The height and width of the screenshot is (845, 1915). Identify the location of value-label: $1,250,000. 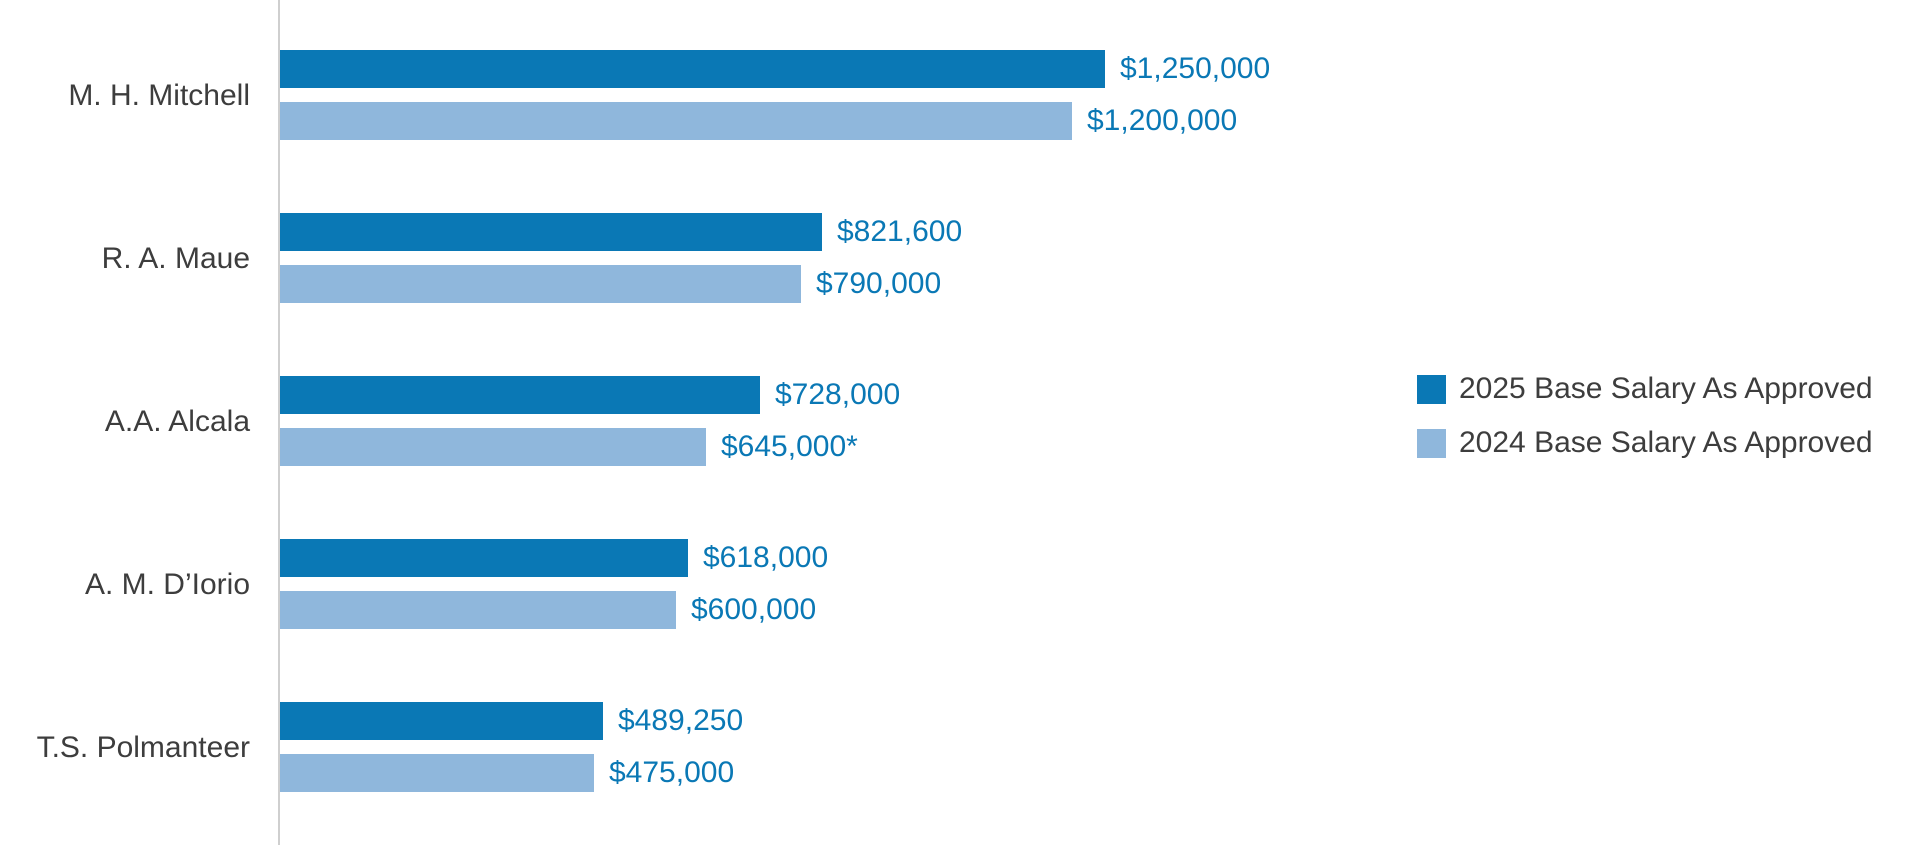
(1195, 68).